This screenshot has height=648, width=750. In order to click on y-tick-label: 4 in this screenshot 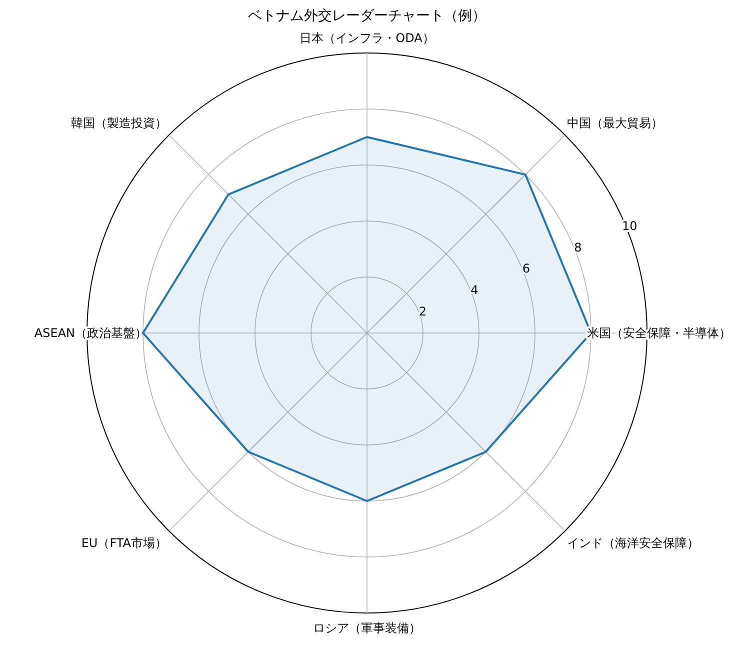, I will do `click(474, 290)`.